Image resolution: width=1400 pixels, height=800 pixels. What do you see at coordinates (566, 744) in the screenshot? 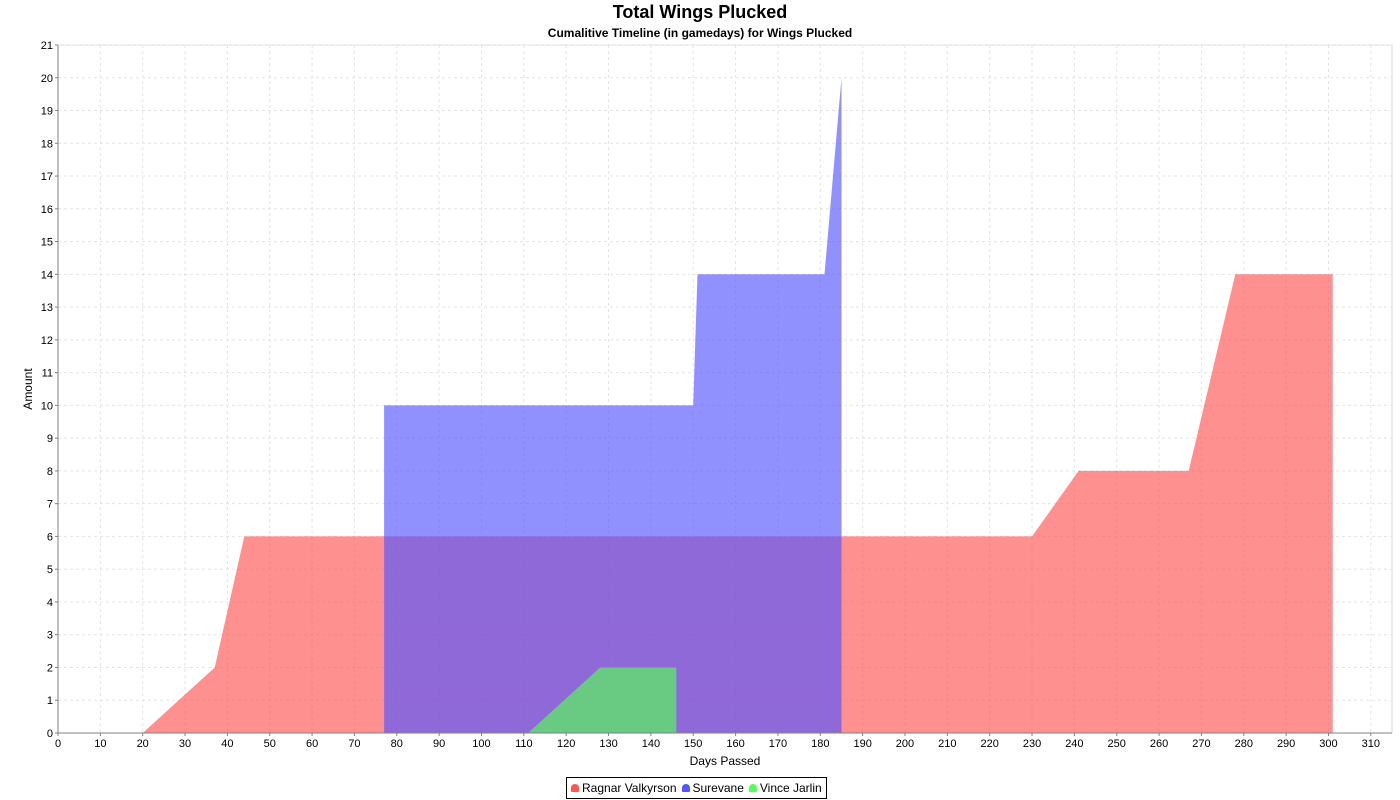
I see `x-tick-label: 120` at bounding box center [566, 744].